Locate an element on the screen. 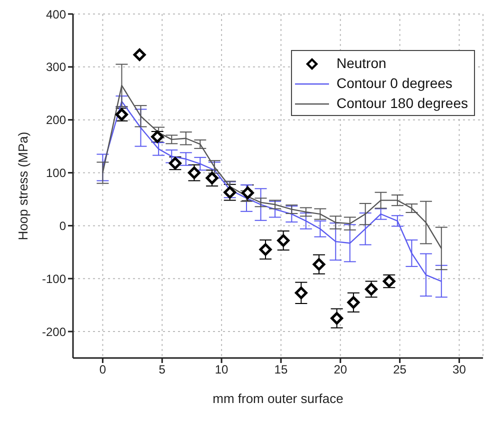  y-tick-label: 0 is located at coordinates (62, 225).